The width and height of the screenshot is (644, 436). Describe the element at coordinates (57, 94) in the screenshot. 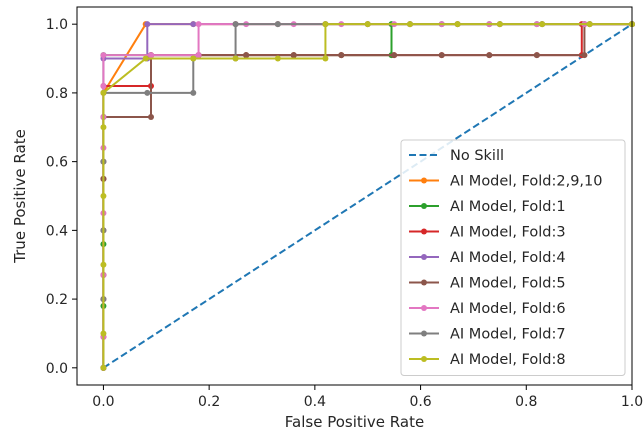

I see `y-tick-label: 0.8` at that location.